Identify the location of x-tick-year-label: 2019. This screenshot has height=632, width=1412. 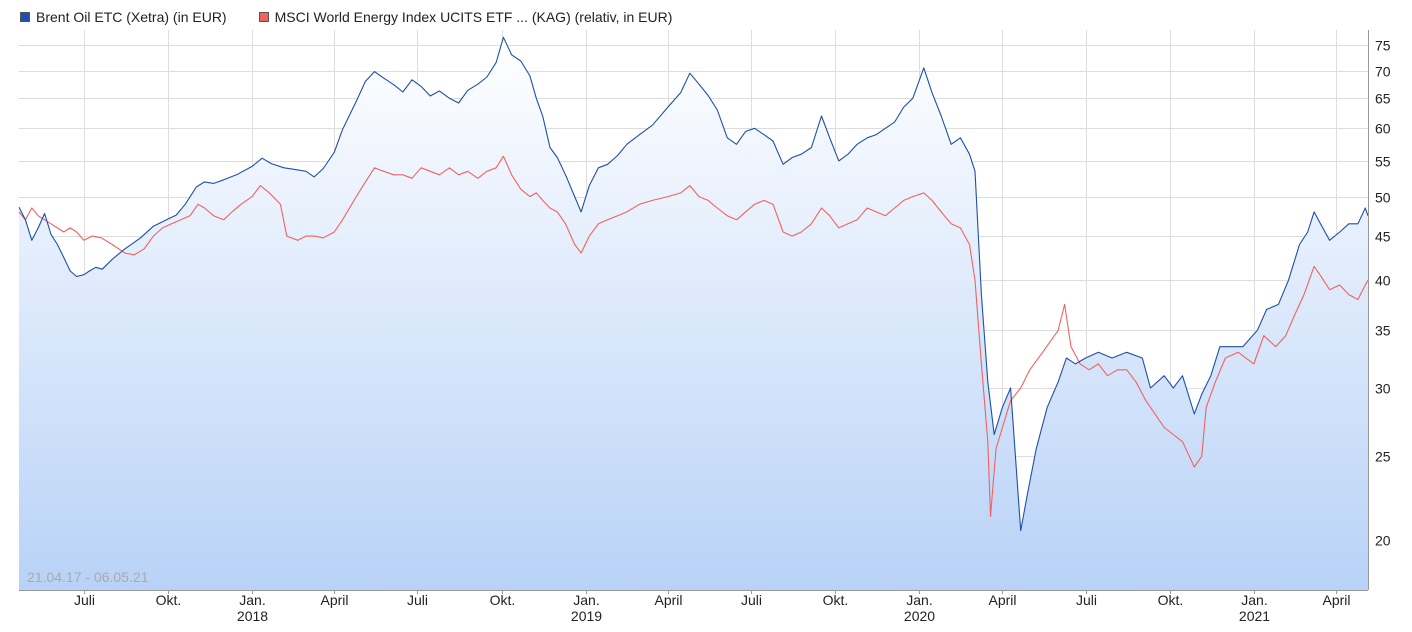
(586, 616).